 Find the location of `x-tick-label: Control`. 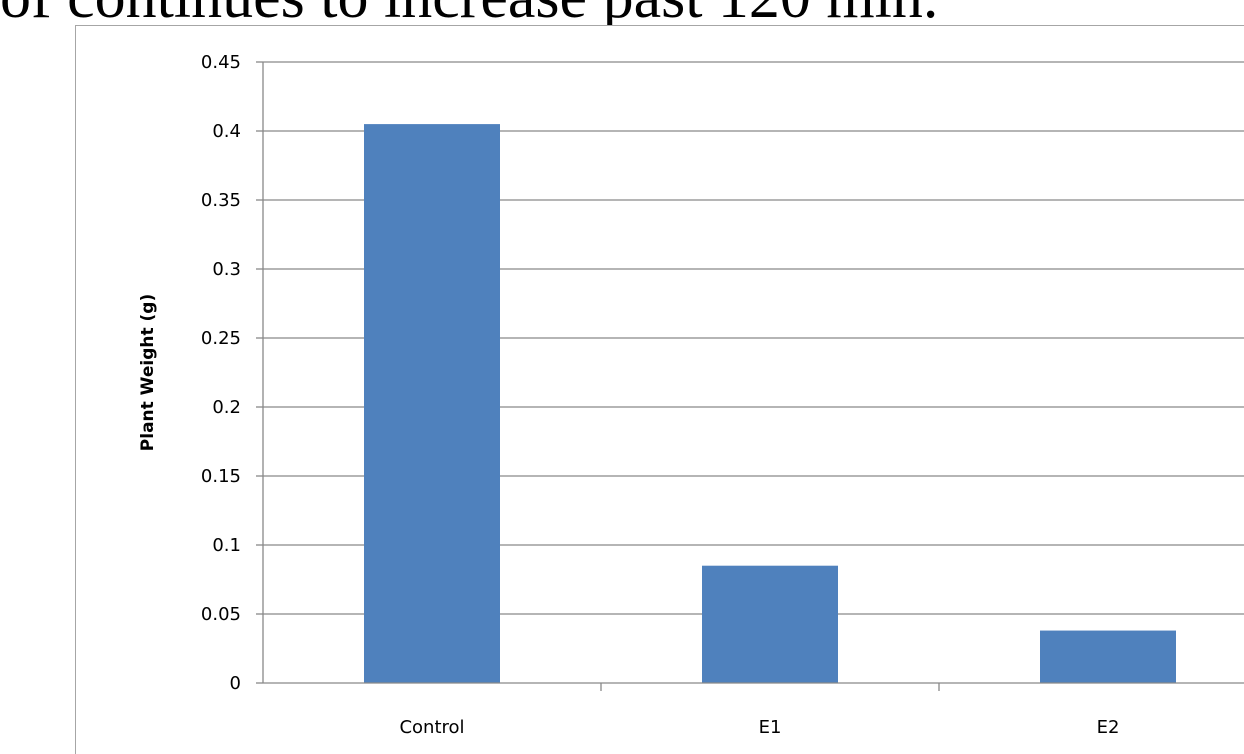

x-tick-label: Control is located at coordinates (431, 727).